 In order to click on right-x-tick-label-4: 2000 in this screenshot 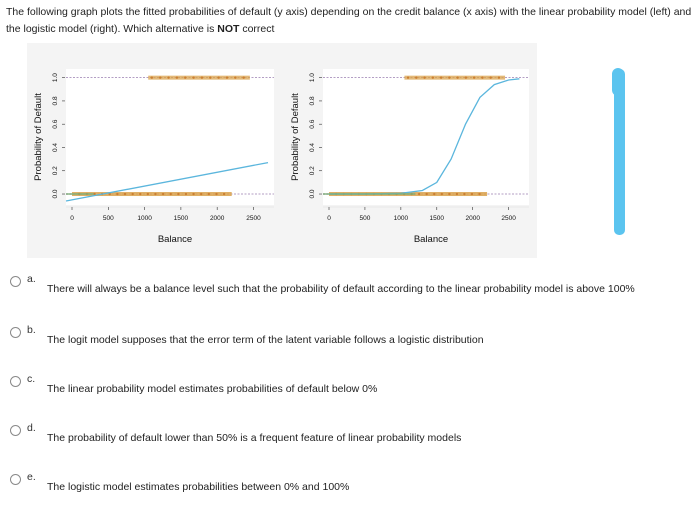, I will do `click(472, 218)`.